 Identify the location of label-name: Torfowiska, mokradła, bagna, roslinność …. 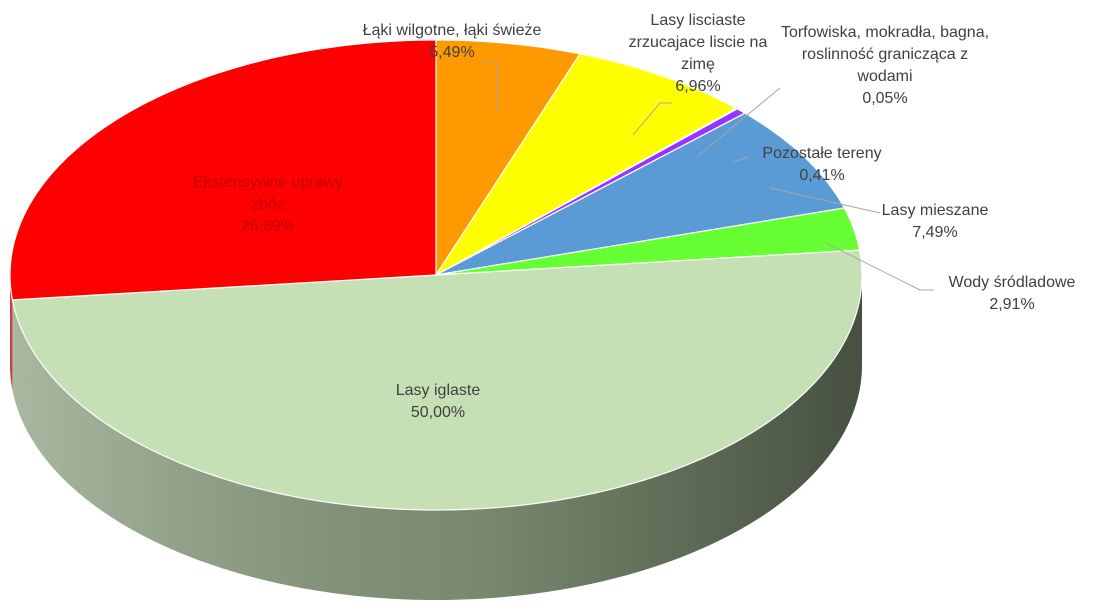
(885, 54).